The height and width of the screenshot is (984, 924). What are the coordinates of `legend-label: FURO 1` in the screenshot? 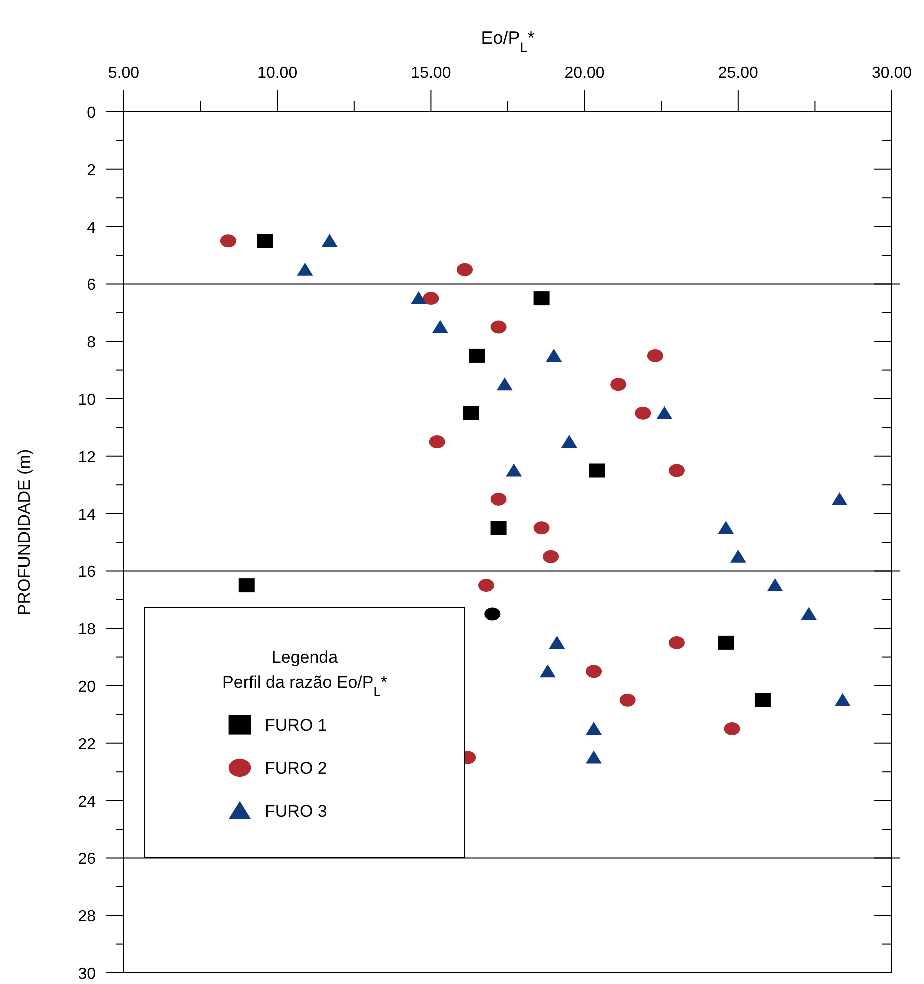 It's located at (296, 725).